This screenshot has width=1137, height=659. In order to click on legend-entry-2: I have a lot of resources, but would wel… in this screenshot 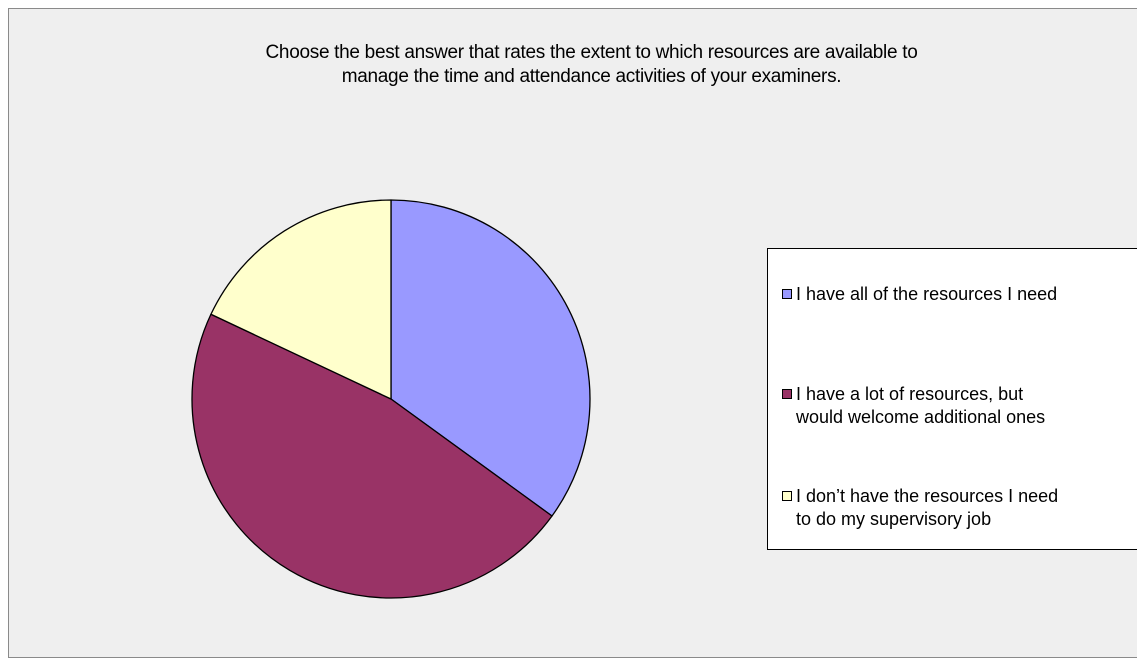, I will do `click(913, 406)`.